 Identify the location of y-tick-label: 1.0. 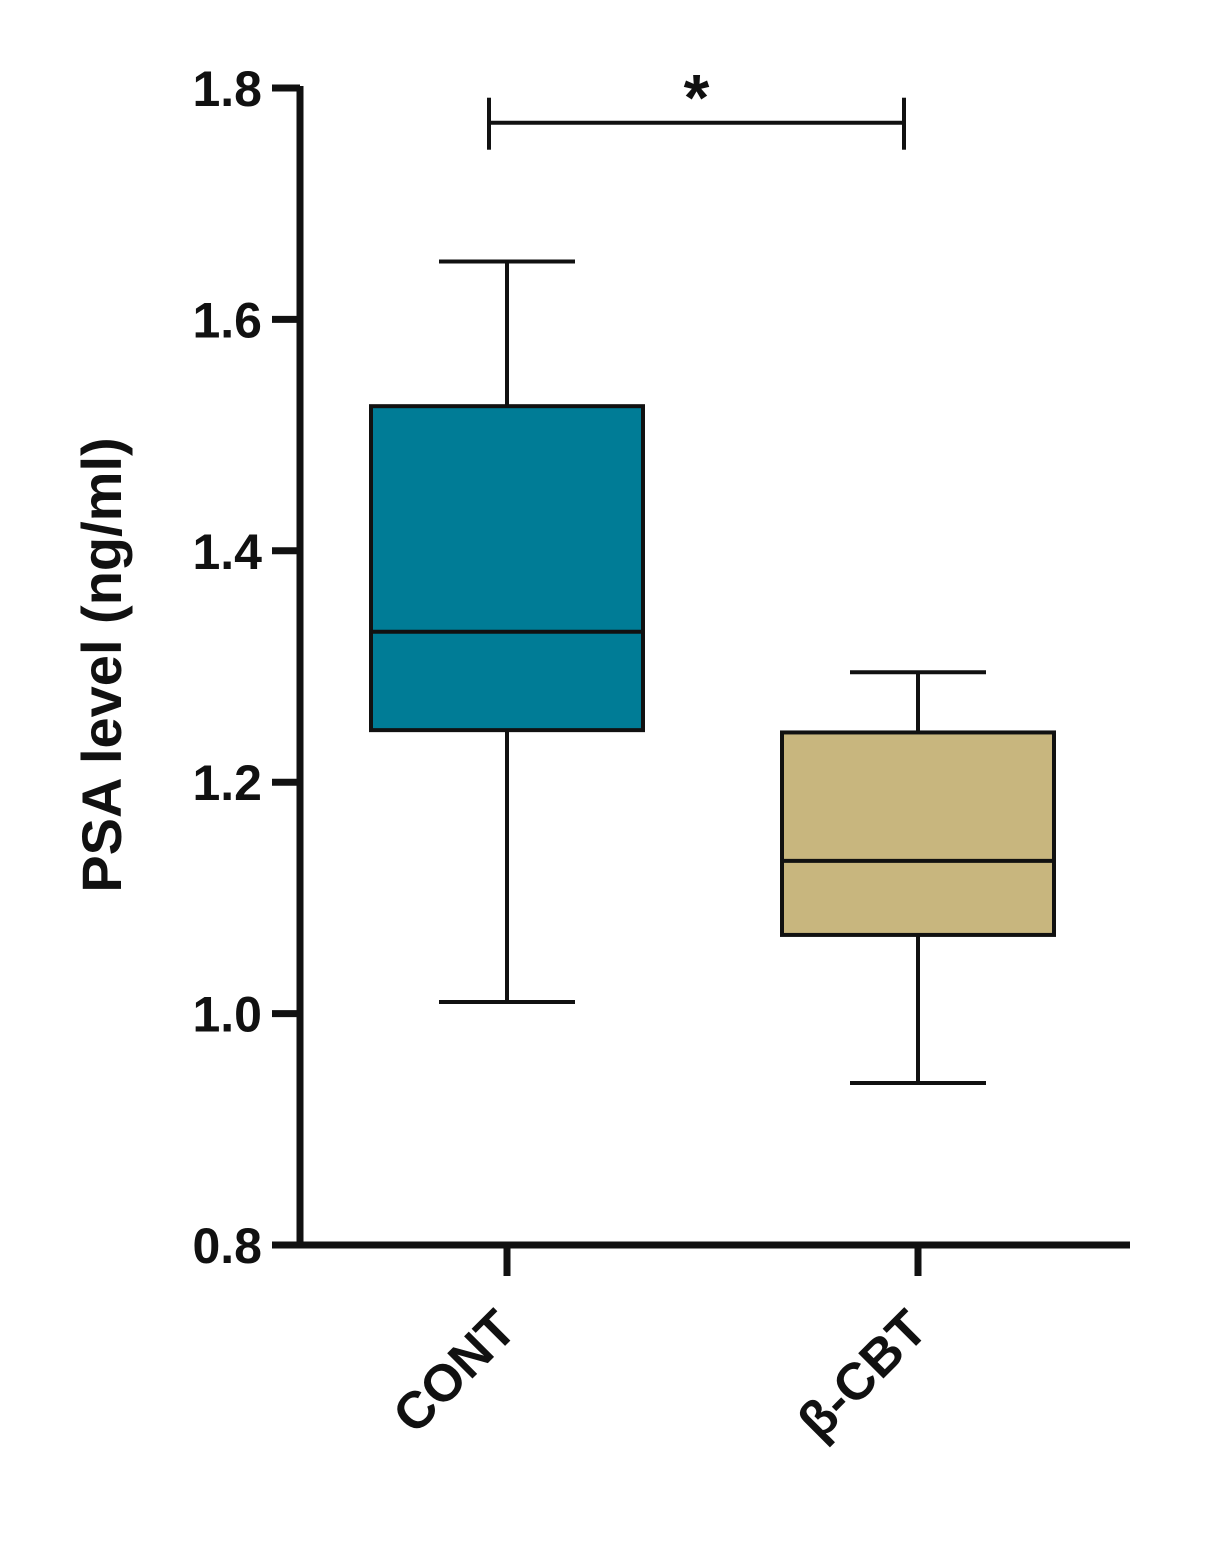
(227, 1015).